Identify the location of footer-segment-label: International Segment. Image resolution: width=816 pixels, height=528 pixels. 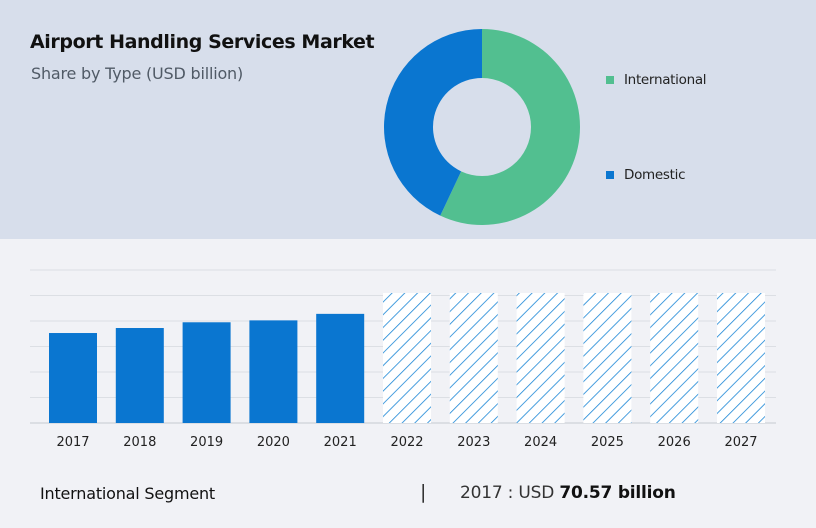
(128, 493).